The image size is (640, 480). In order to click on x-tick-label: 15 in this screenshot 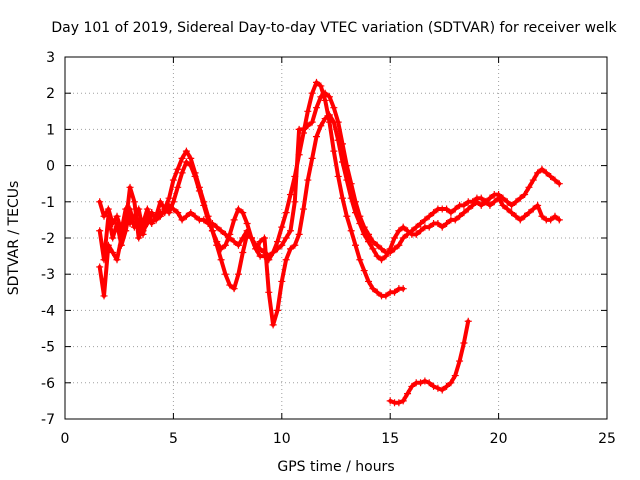, I will do `click(390, 439)`.